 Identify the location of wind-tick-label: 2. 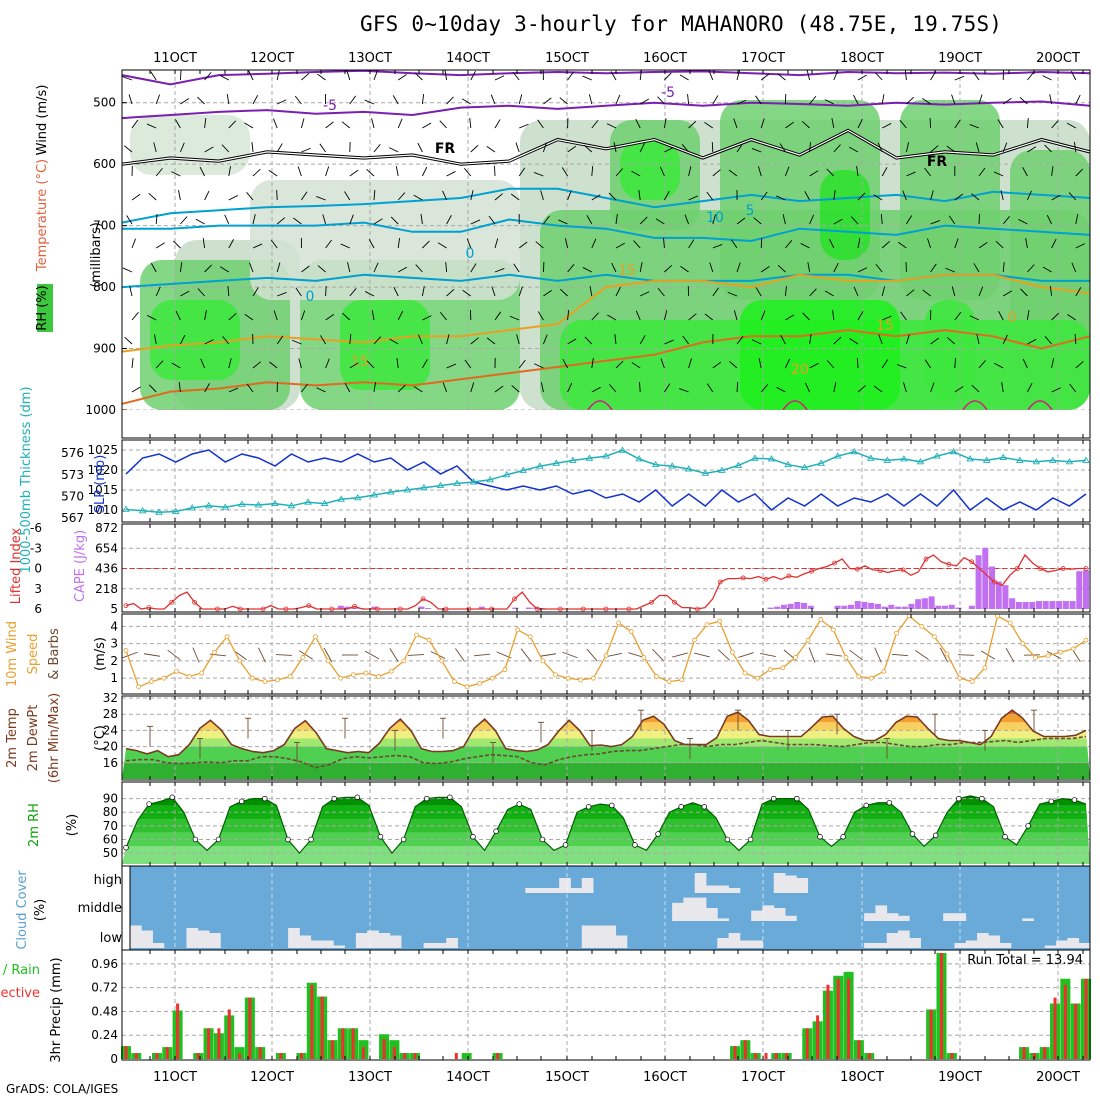
(114, 661).